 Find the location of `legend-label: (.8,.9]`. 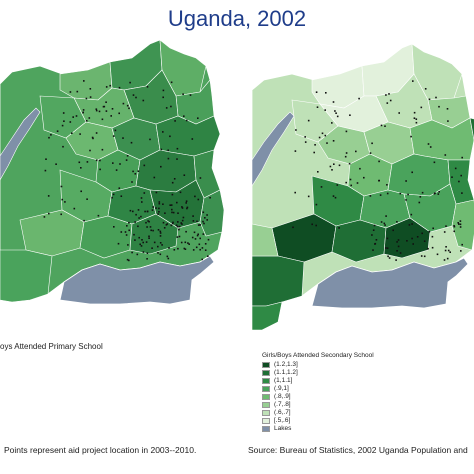

legend-label: (.8,.9] is located at coordinates (282, 396).